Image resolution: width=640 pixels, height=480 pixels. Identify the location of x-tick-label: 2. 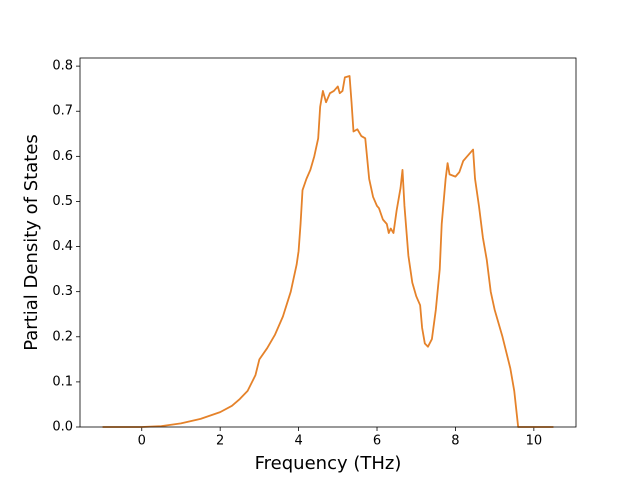
(220, 441).